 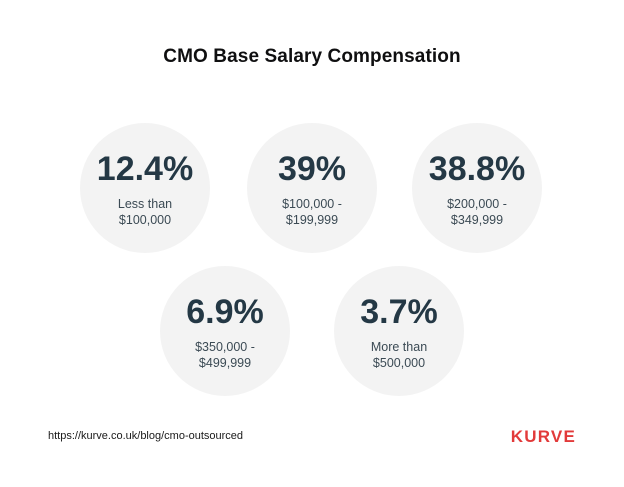 I want to click on stat-circle-100k-199k: 39% $100,000 - $199,999, so click(x=312, y=188).